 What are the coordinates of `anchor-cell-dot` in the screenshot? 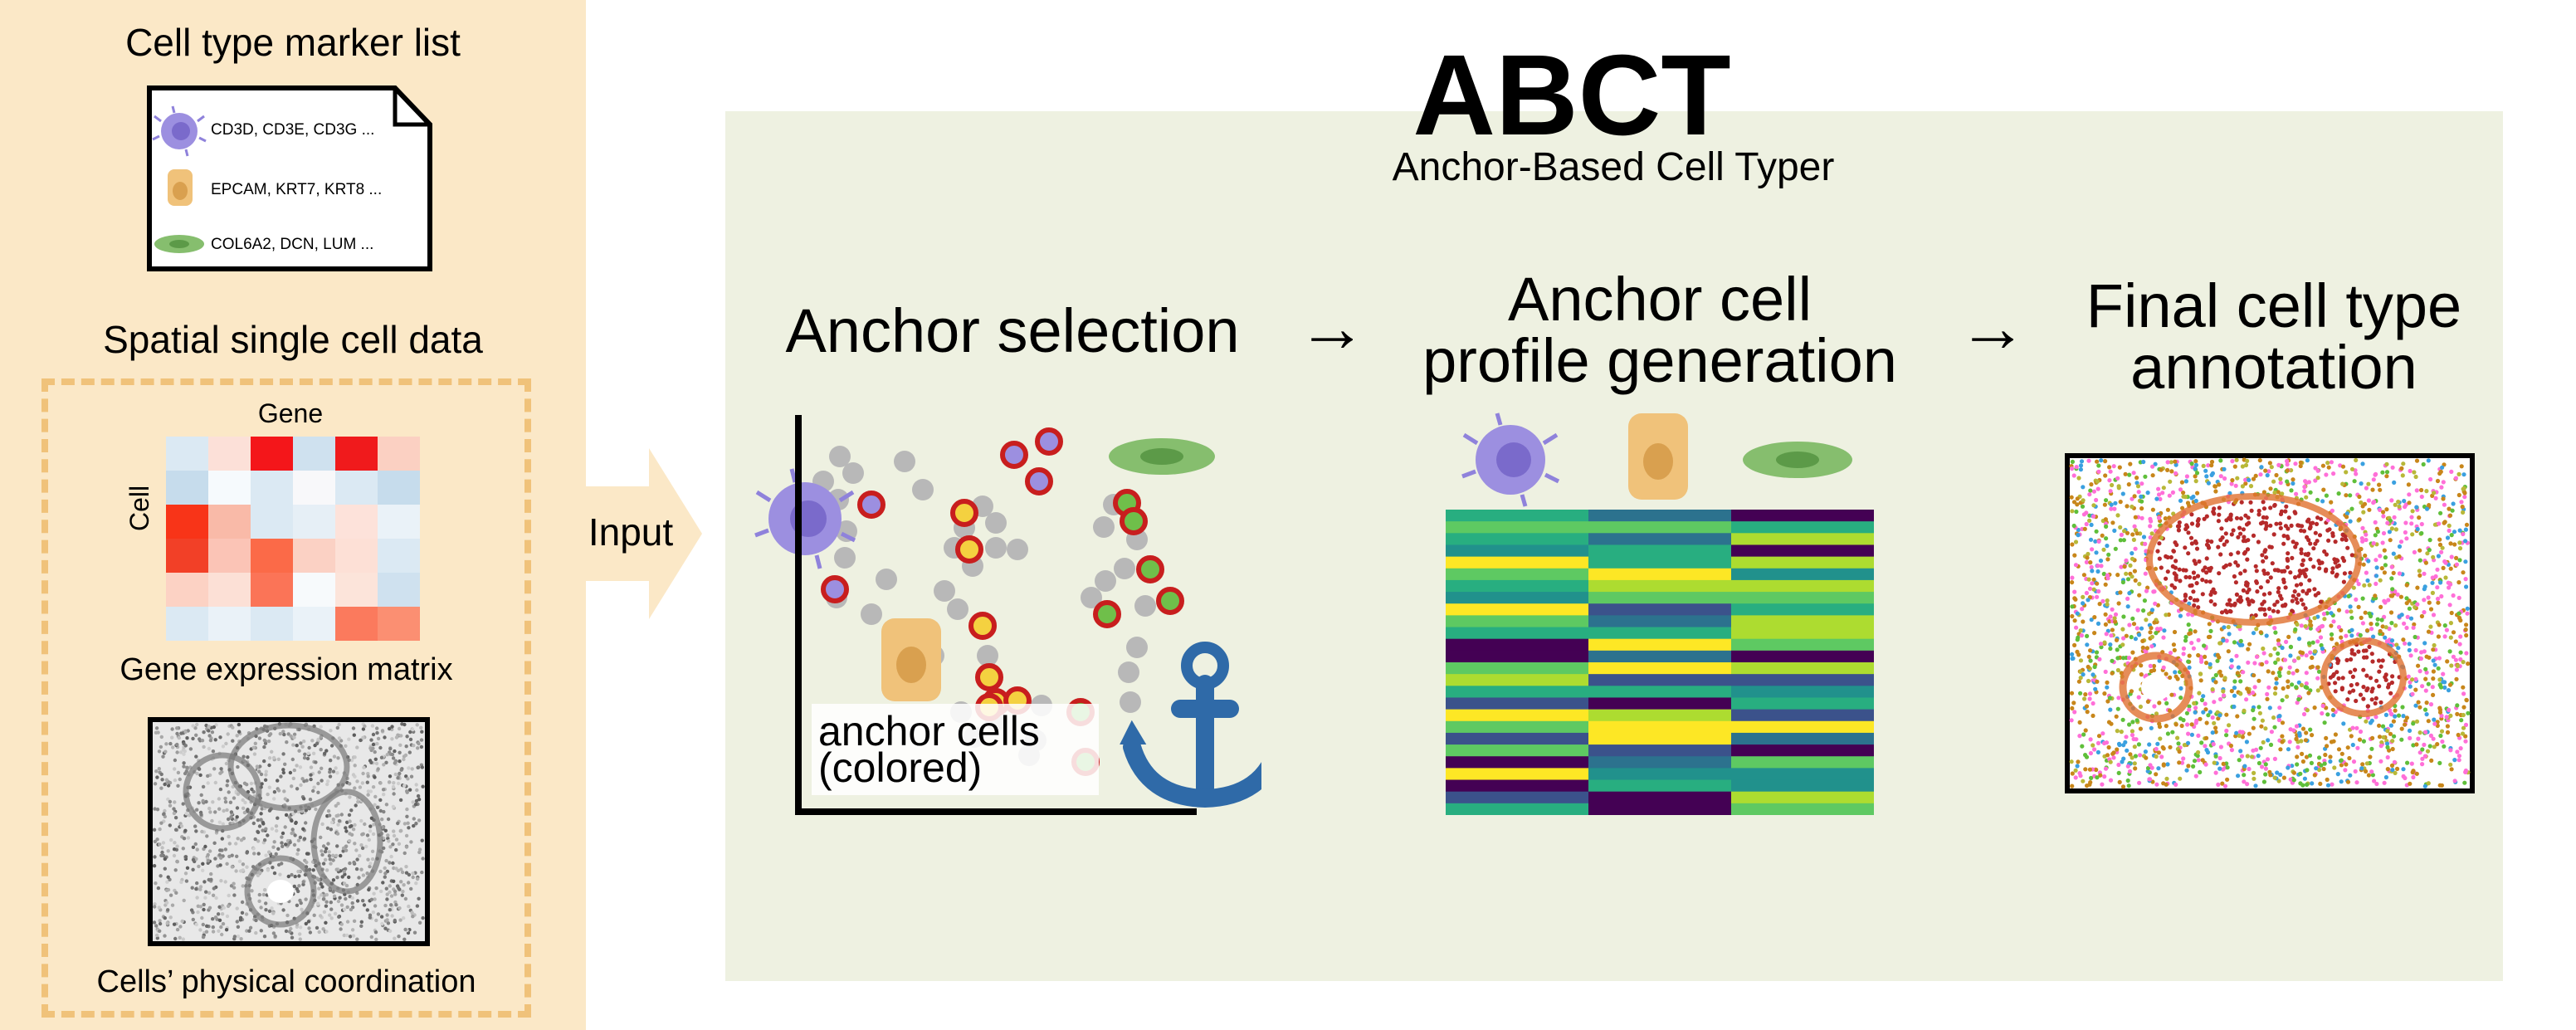 It's located at (1049, 441).